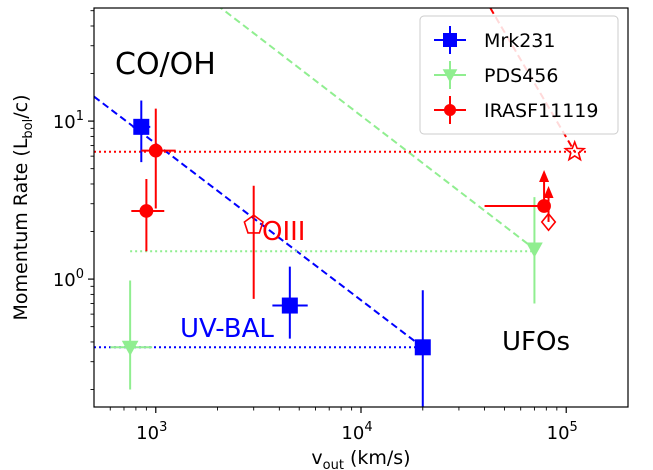 The height and width of the screenshot is (470, 653). Describe the element at coordinates (356, 432) in the screenshot. I see `x-tick-label-1: 10⁴` at that location.